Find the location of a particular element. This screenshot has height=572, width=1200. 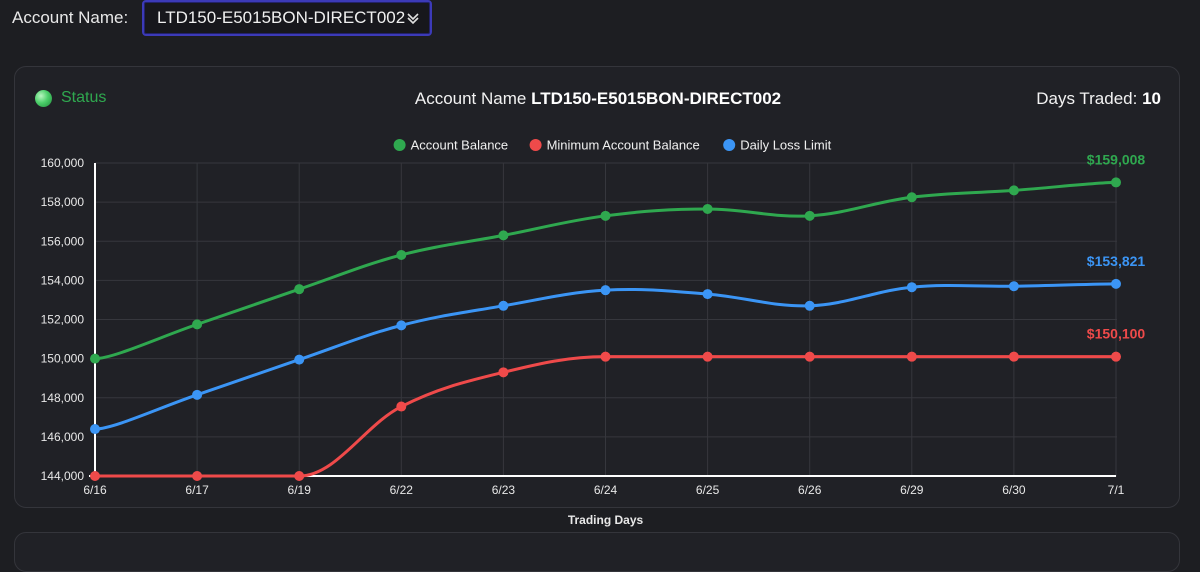

y-tick-label: 158,000 is located at coordinates (63, 202).